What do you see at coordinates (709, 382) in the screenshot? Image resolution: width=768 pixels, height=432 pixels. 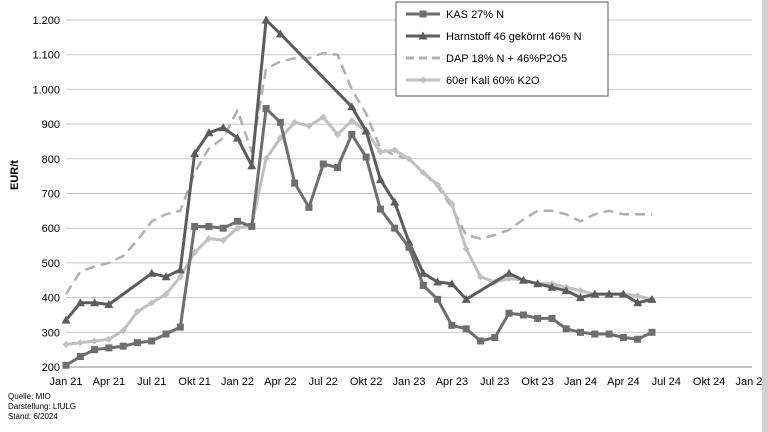 I see `x-tick-label: Okt 24` at bounding box center [709, 382].